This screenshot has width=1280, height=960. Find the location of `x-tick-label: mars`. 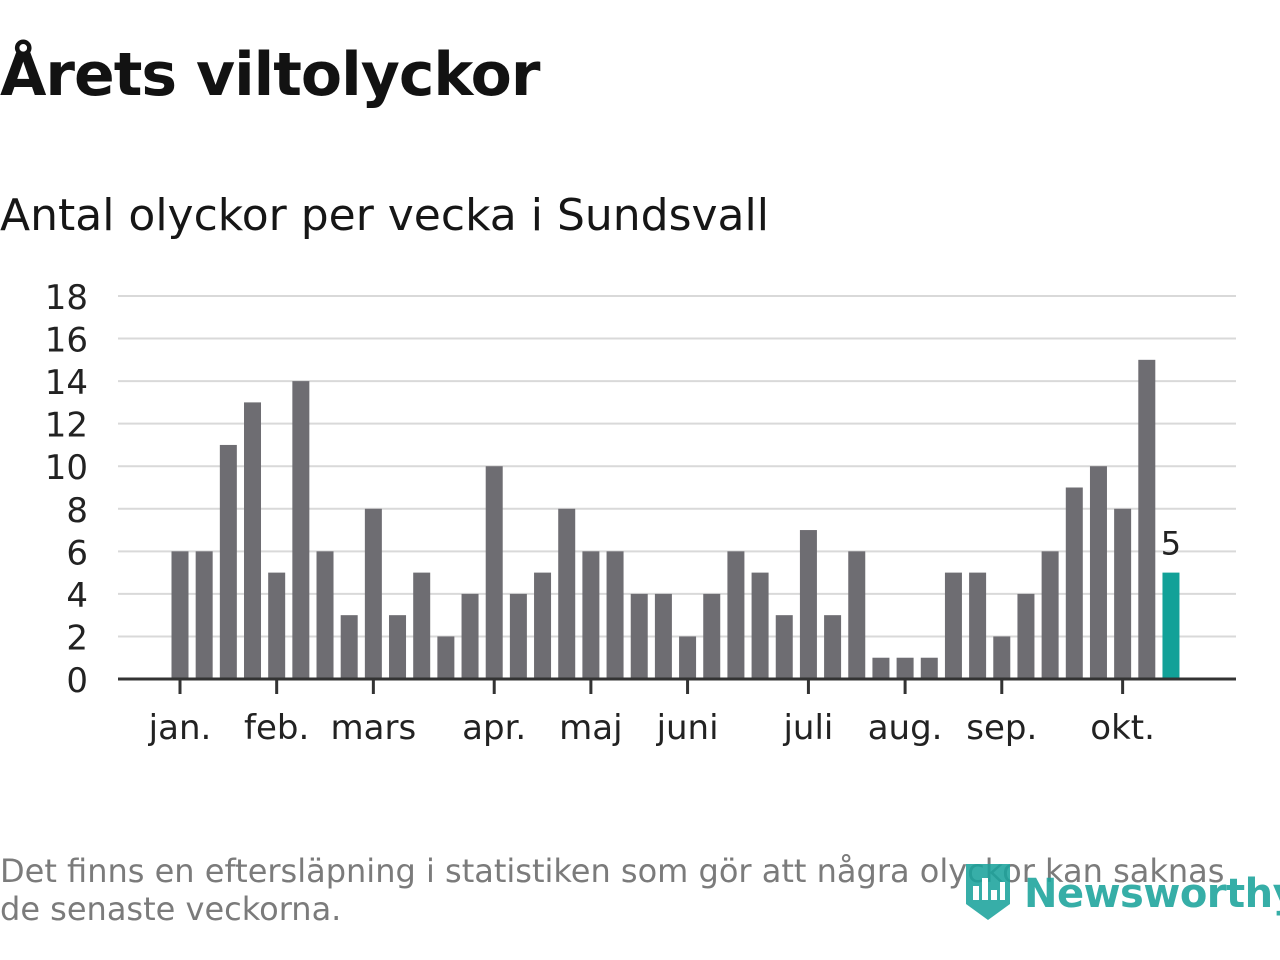

x-tick-label: mars is located at coordinates (374, 728).